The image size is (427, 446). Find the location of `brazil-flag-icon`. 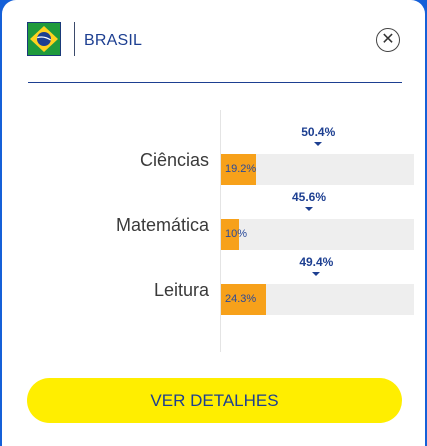

brazil-flag-icon is located at coordinates (44, 39).